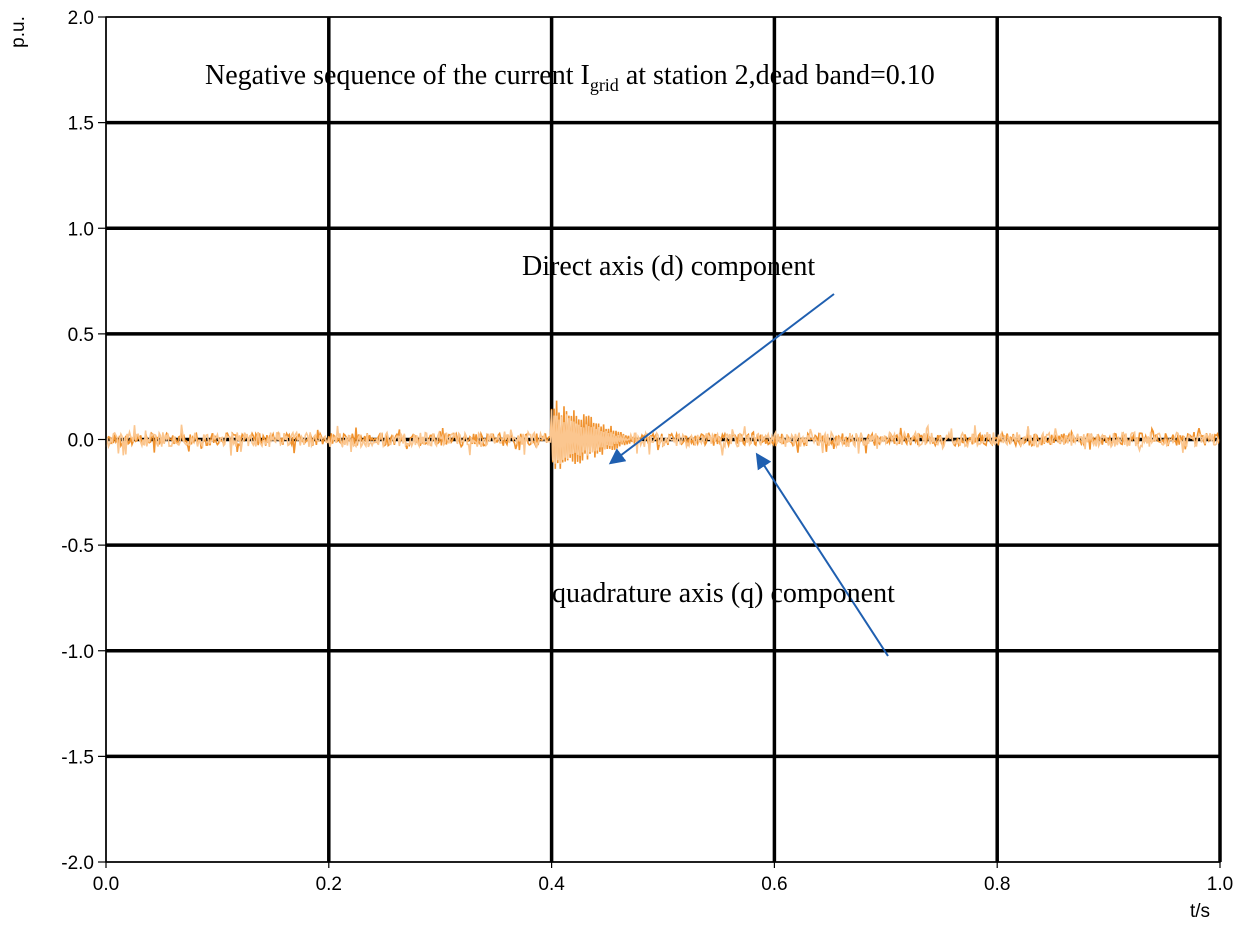  What do you see at coordinates (551, 884) in the screenshot?
I see `x-tick-label: 0.4` at bounding box center [551, 884].